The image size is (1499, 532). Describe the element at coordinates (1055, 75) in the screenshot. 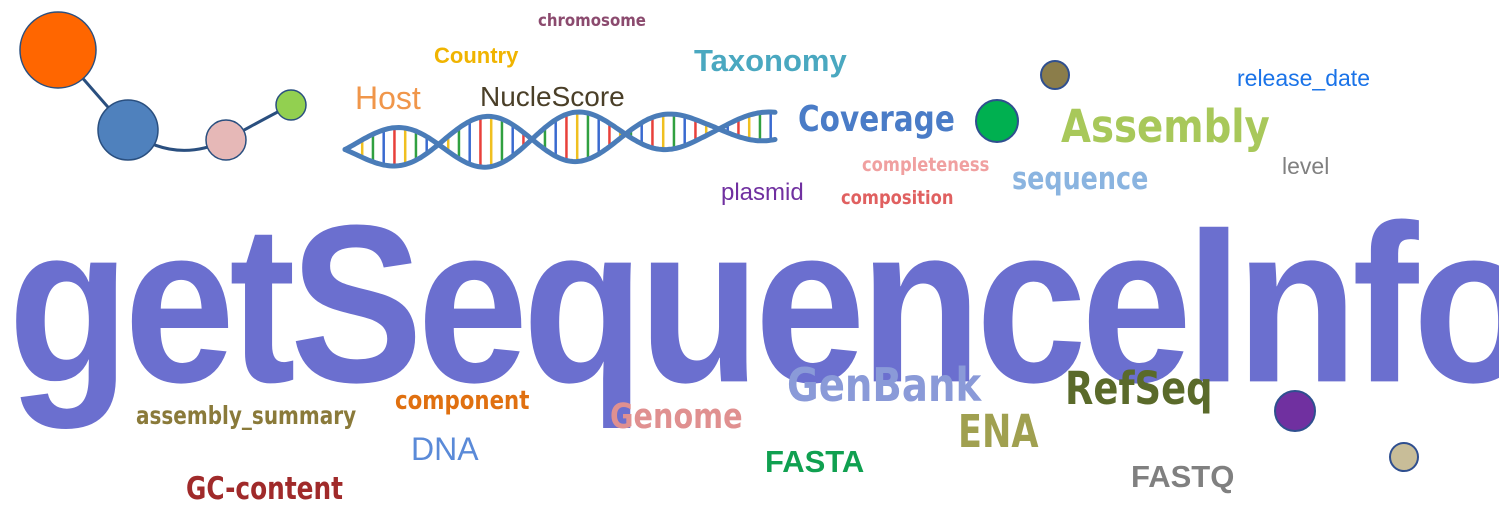

I see `olive-dot` at that location.